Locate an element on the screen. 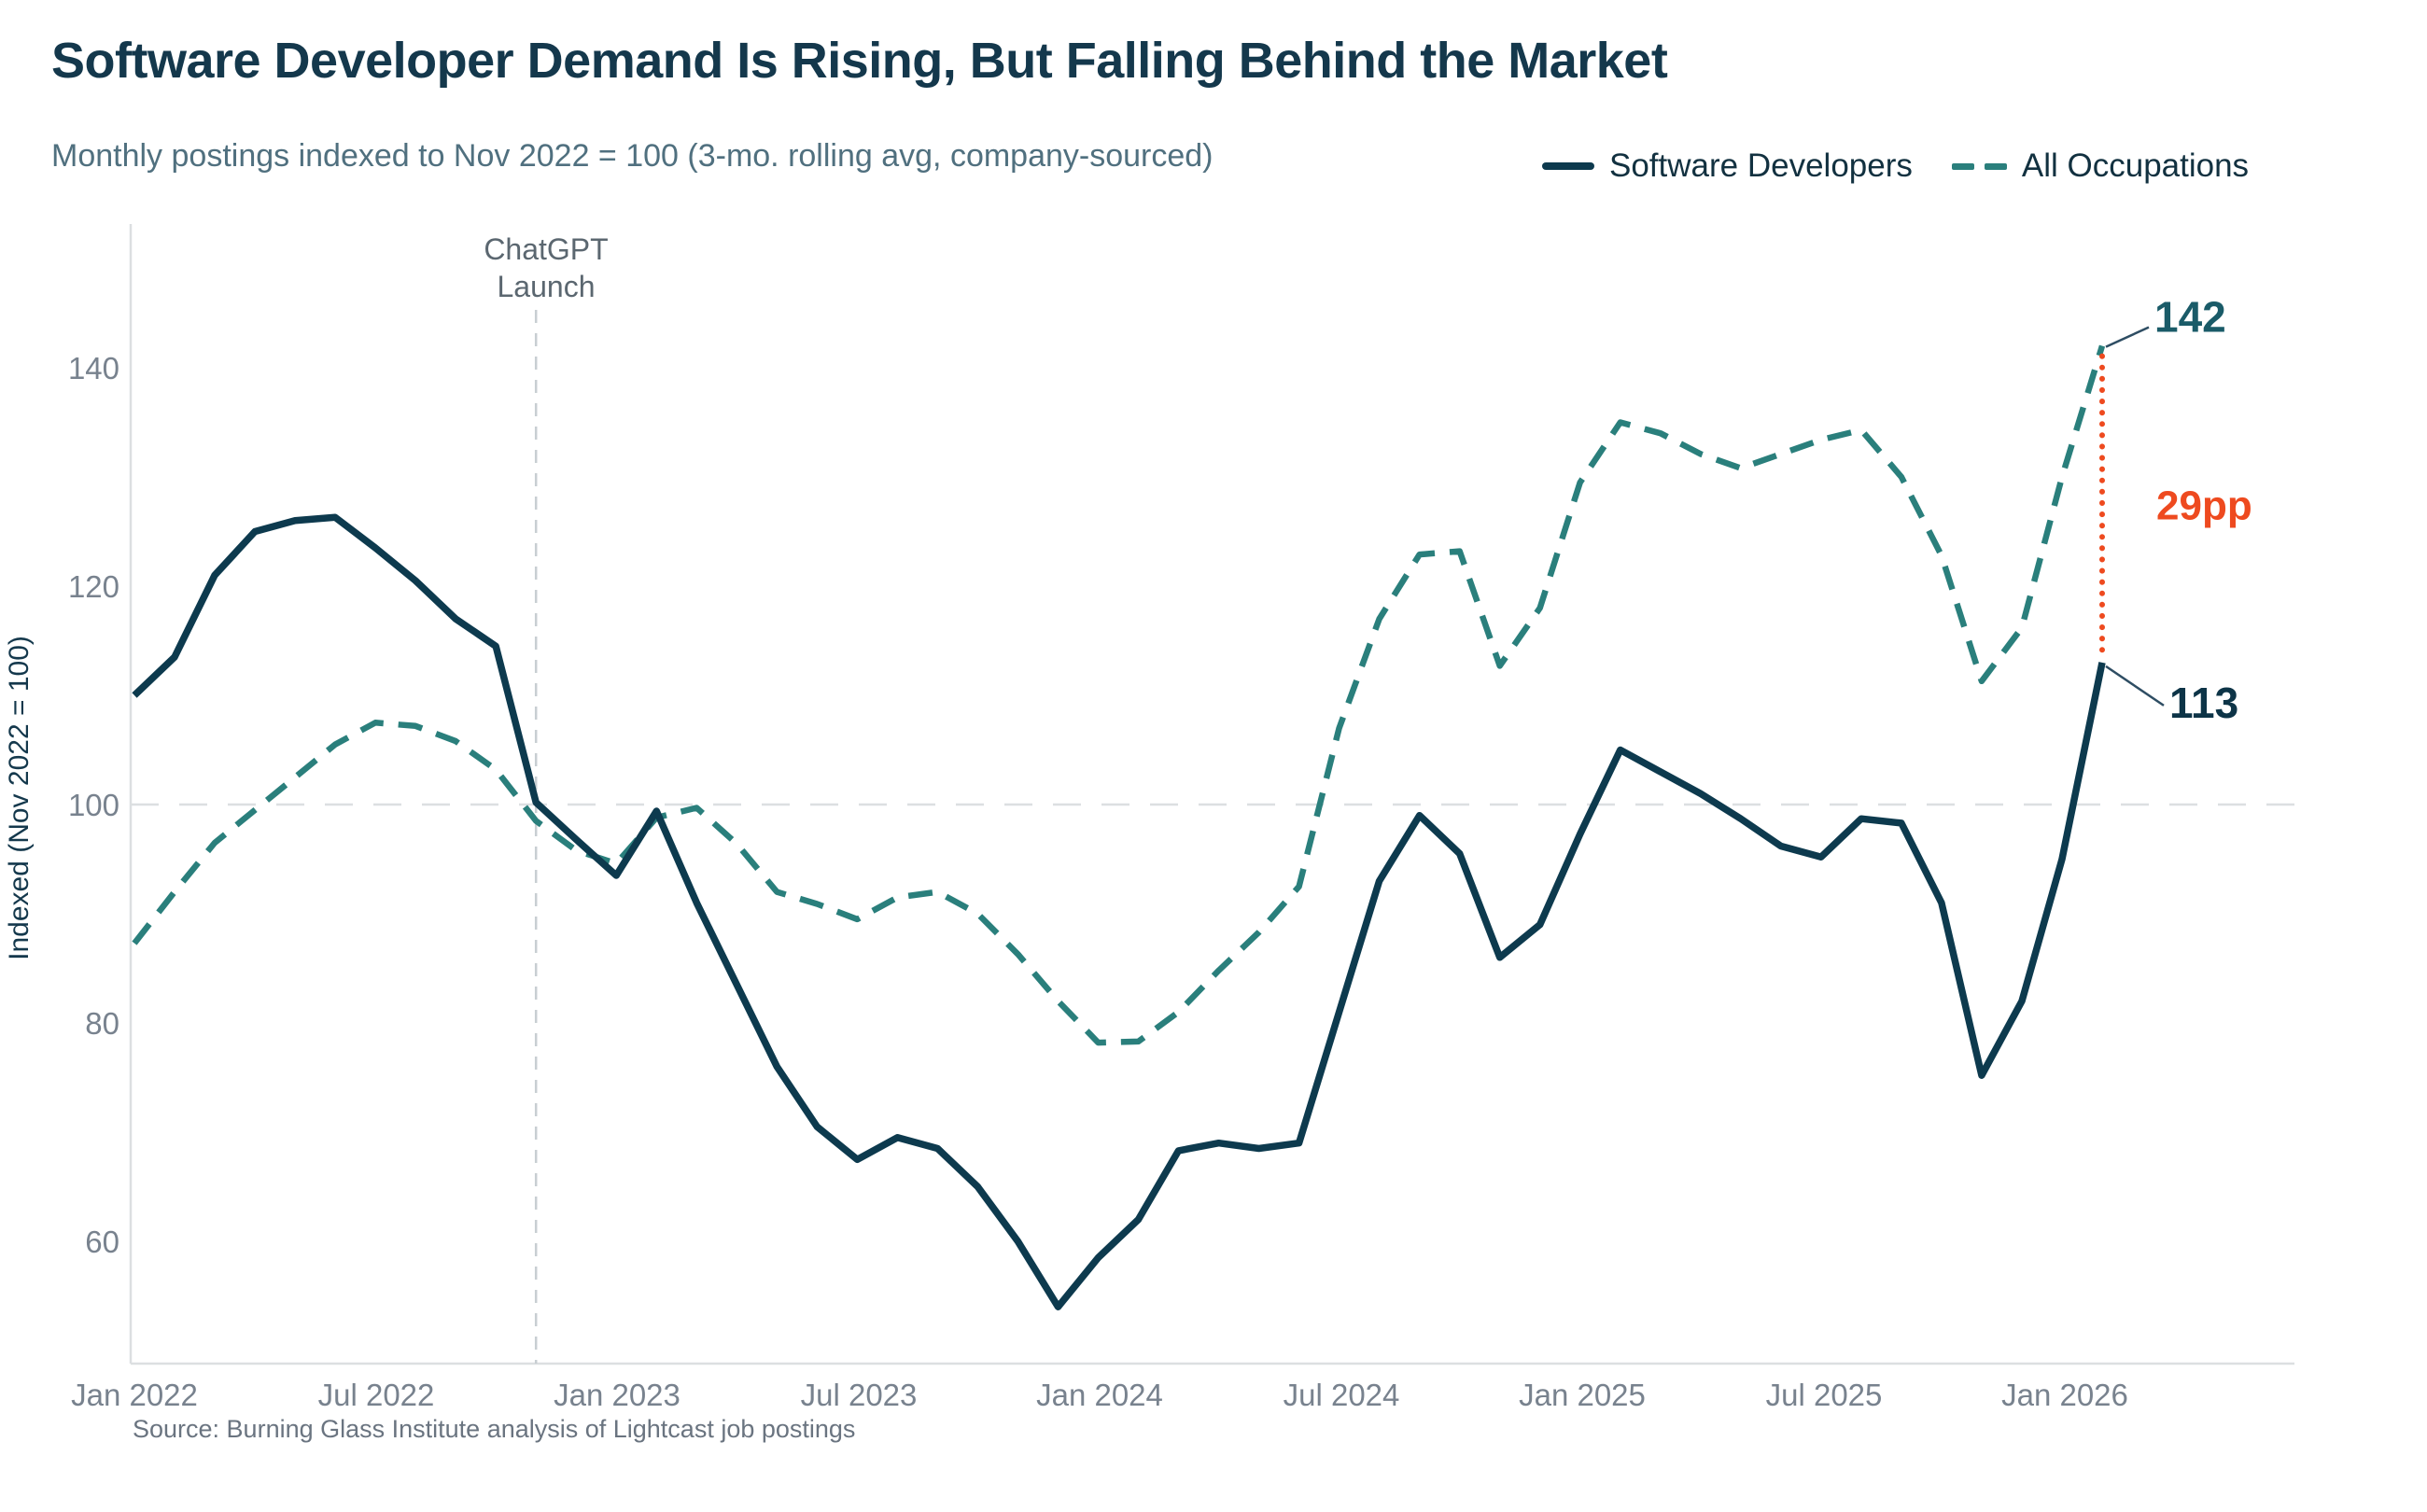 The image size is (2427, 1512). software-developers-connector is located at coordinates (2135, 686).